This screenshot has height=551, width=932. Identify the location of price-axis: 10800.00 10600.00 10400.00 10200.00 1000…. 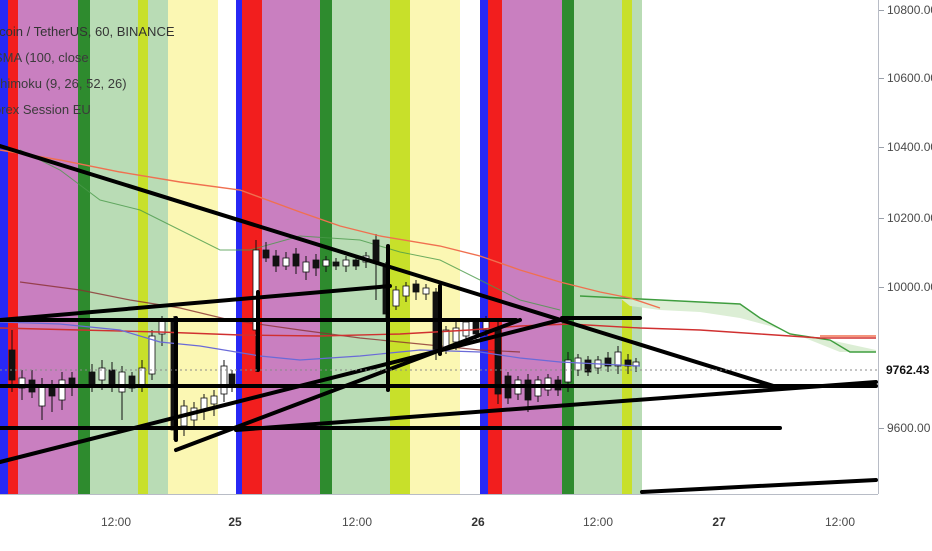
(905, 247).